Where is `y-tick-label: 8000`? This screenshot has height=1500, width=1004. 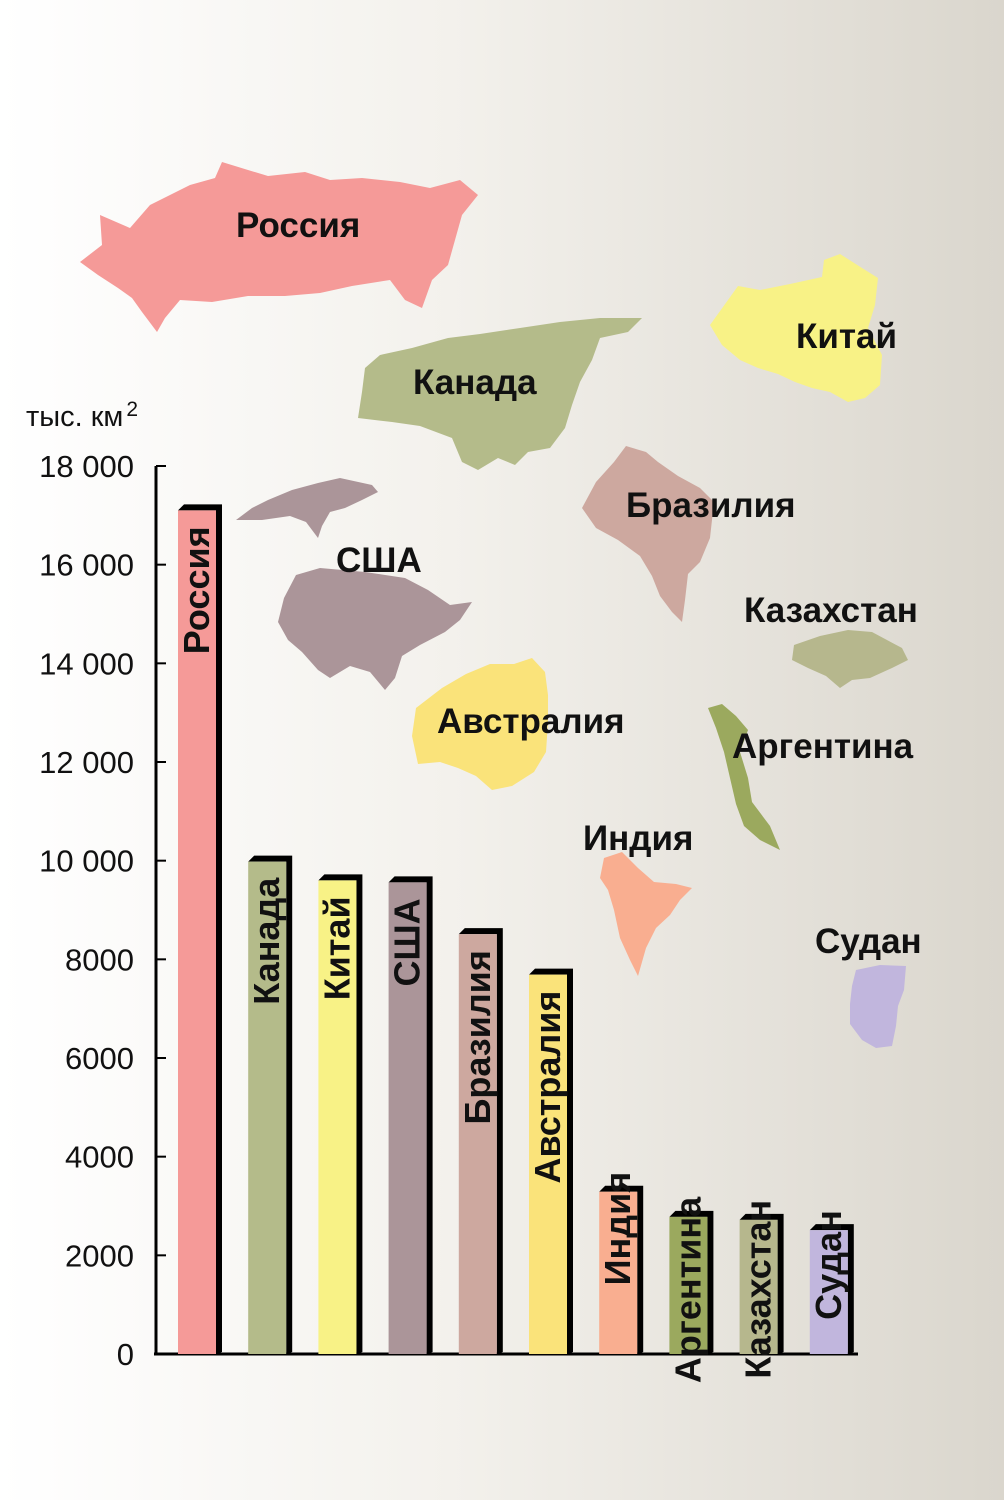
y-tick-label: 8000 is located at coordinates (99, 959).